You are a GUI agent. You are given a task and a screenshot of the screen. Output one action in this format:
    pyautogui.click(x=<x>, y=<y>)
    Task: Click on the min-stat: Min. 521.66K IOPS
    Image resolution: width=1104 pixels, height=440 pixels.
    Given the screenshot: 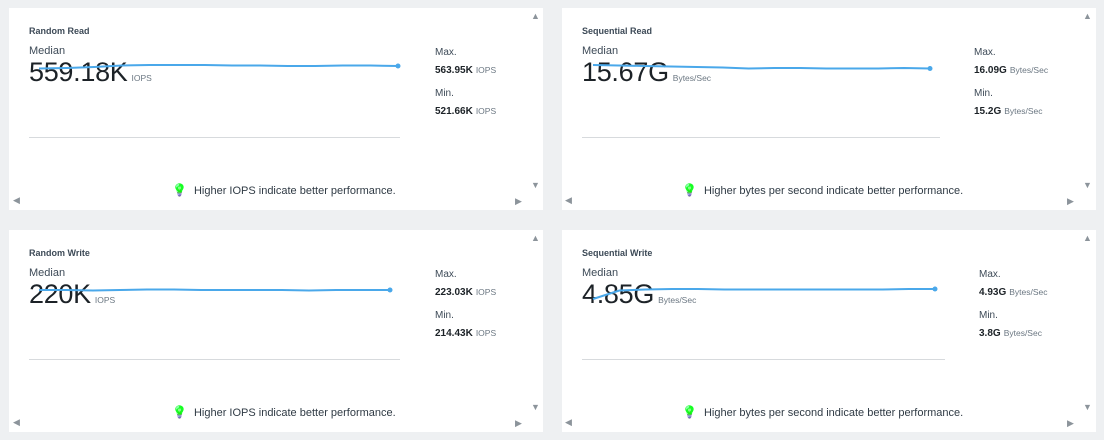 What is the action you would take?
    pyautogui.click(x=465, y=103)
    